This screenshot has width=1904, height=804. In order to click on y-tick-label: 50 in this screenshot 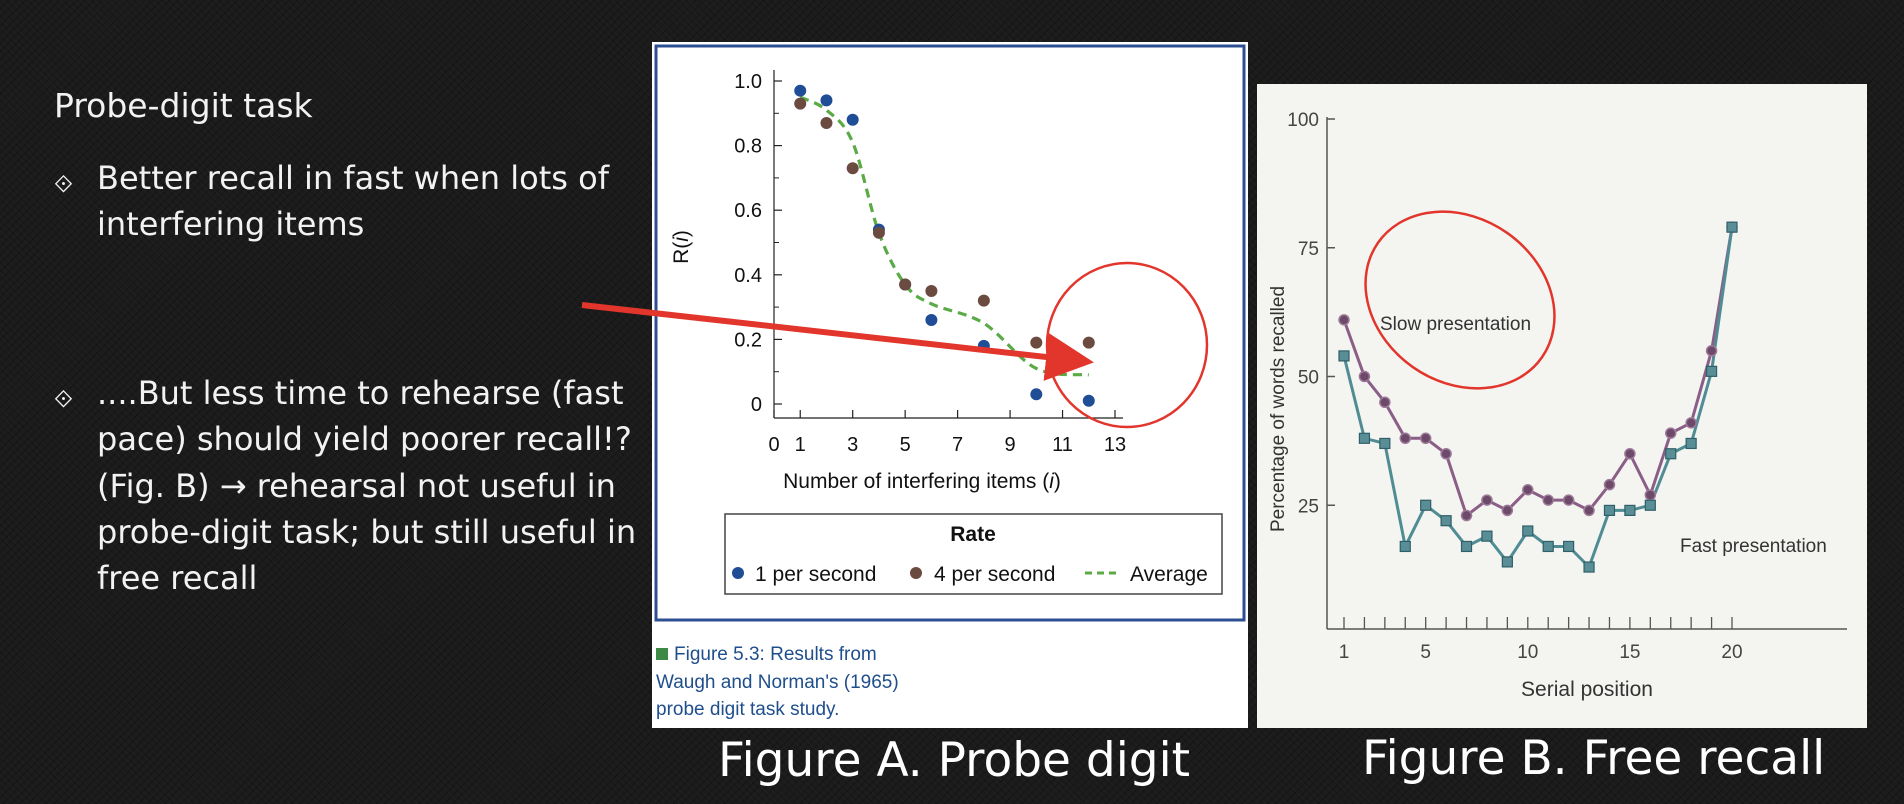, I will do `click(1308, 378)`.